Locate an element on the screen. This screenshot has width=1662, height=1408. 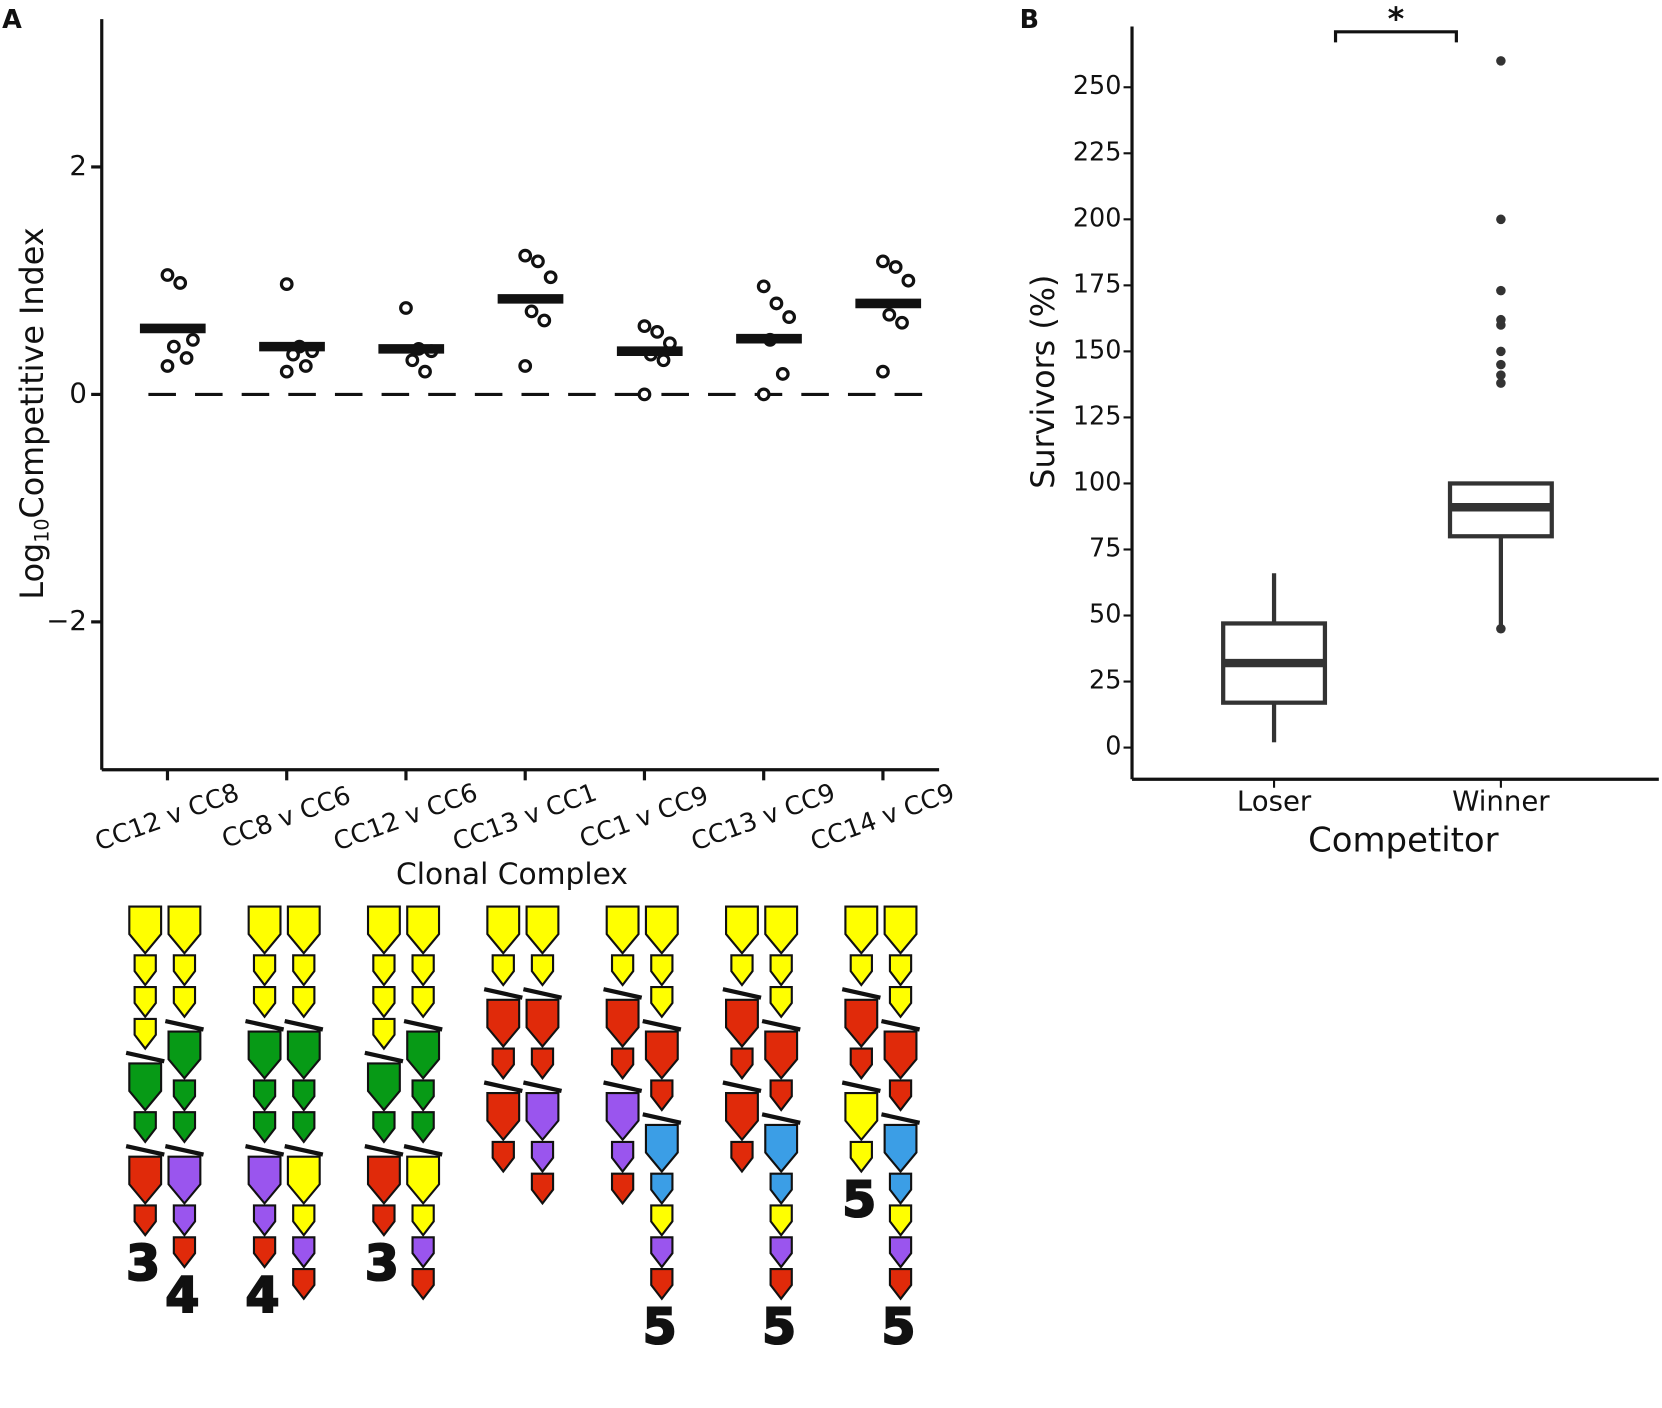
cluster-number: 5 is located at coordinates (660, 1328).